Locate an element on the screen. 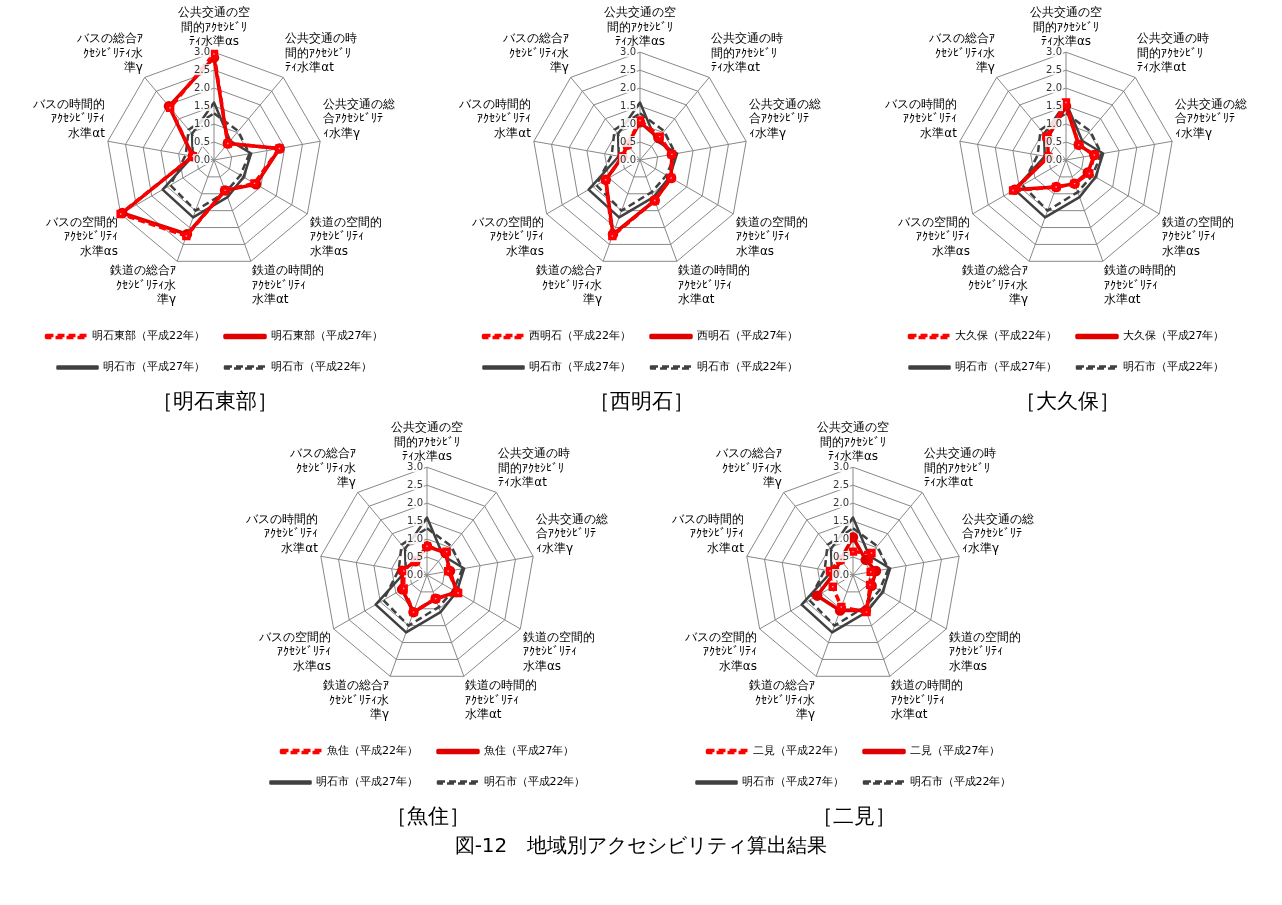  legend-label: 明石東部（平成22年） is located at coordinates (148, 336).